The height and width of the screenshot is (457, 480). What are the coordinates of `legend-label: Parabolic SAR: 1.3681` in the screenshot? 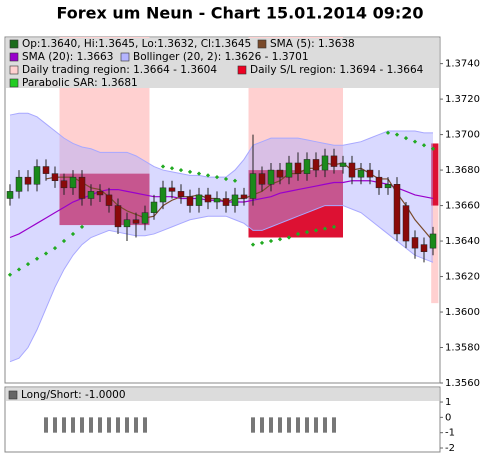 It's located at (80, 83).